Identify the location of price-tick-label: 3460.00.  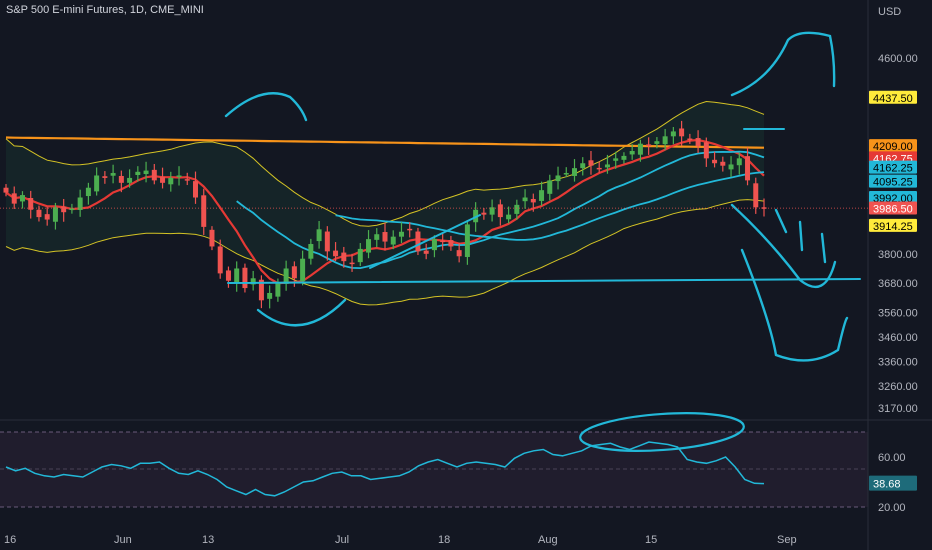
(898, 338).